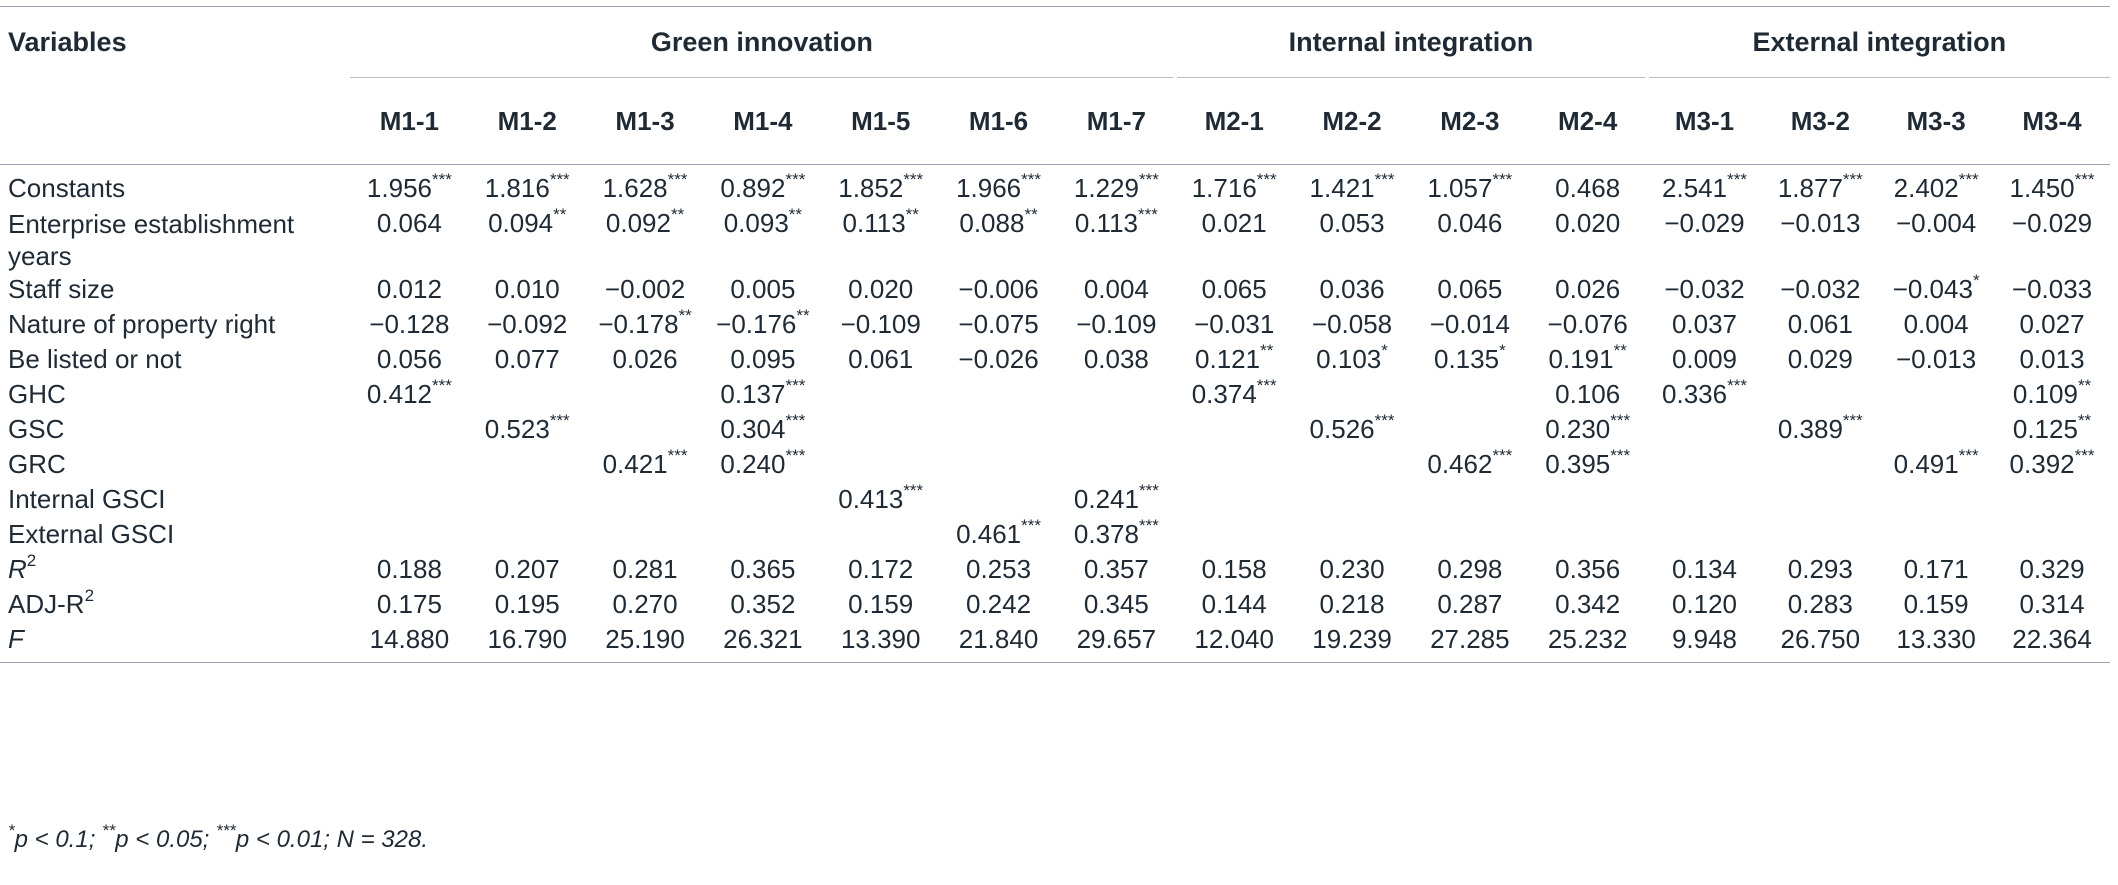  I want to click on table-cell: 25.190, so click(645, 642).